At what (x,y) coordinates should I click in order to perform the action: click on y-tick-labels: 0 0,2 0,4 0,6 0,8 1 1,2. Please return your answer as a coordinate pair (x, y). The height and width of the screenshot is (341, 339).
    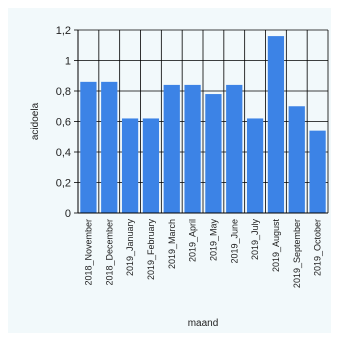
    Looking at the image, I should click on (63, 122).